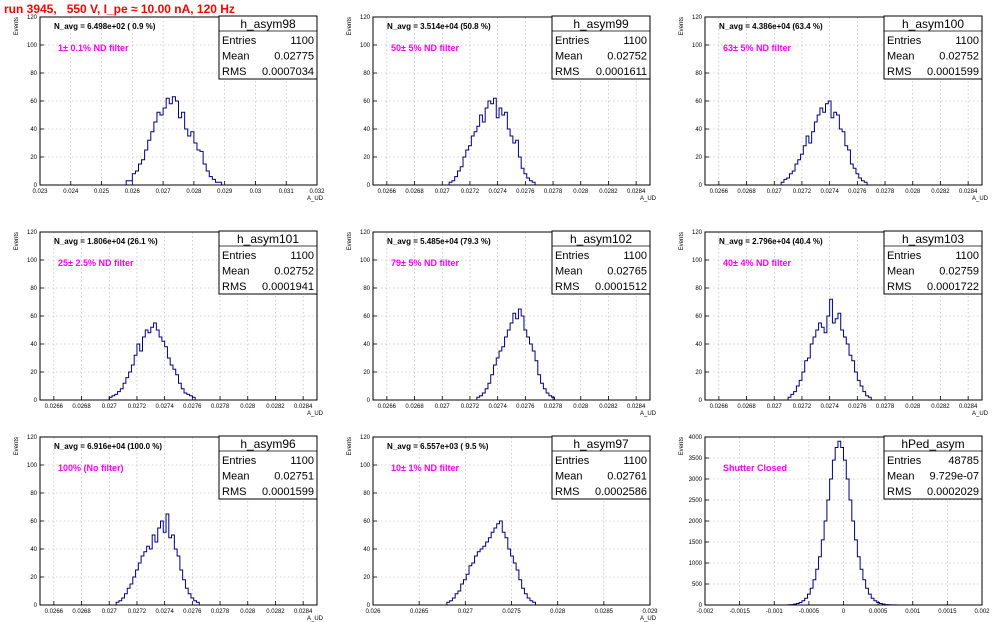  I want to click on x-tick-label: 0.0268, so click(746, 192).